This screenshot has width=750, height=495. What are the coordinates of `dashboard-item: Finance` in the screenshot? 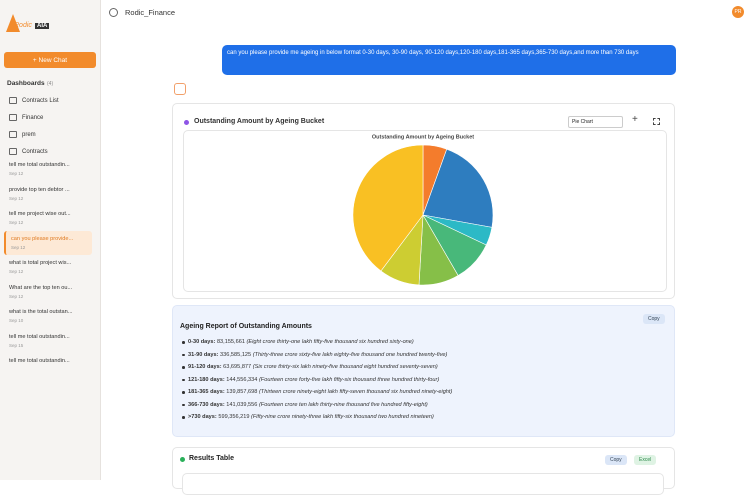 It's located at (26, 117).